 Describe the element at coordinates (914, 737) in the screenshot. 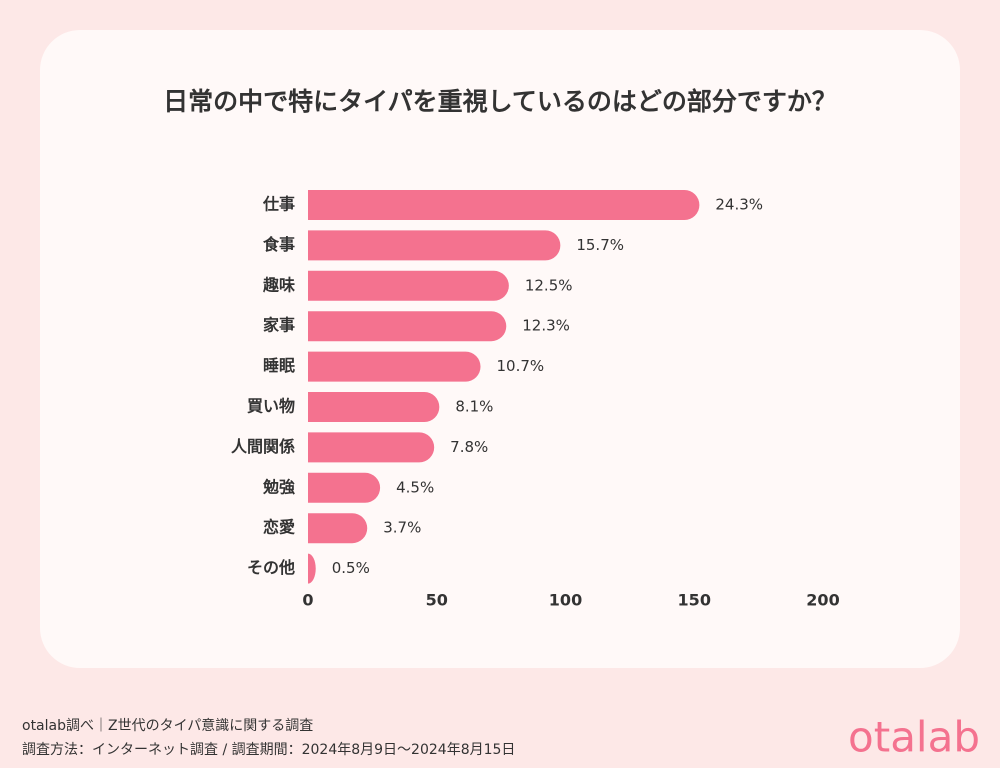

I see `logo: otalab` at that location.